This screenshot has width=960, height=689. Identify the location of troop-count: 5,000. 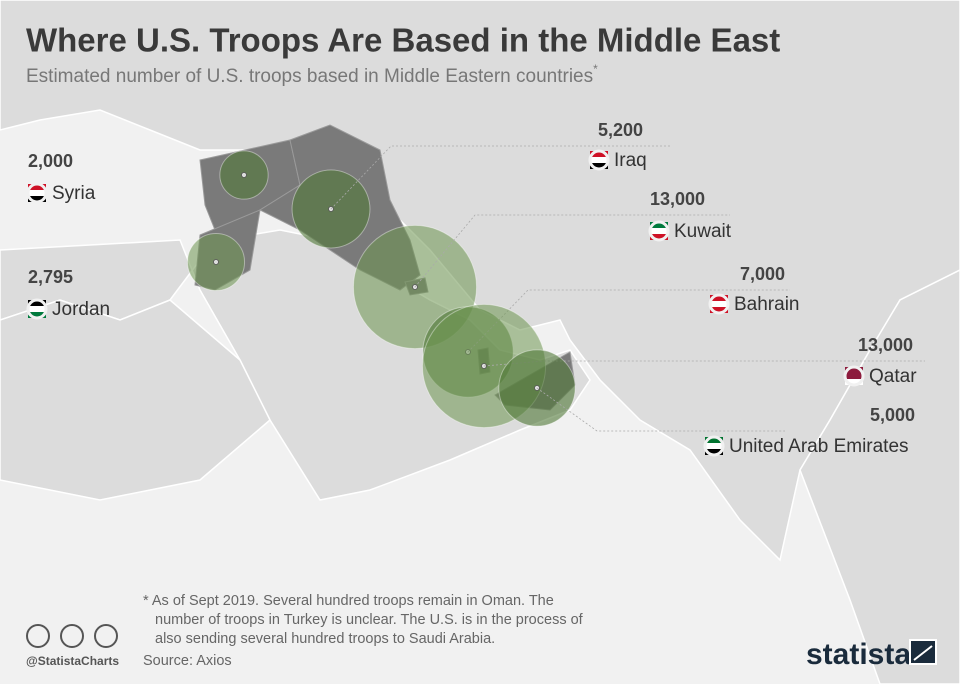
(892, 415).